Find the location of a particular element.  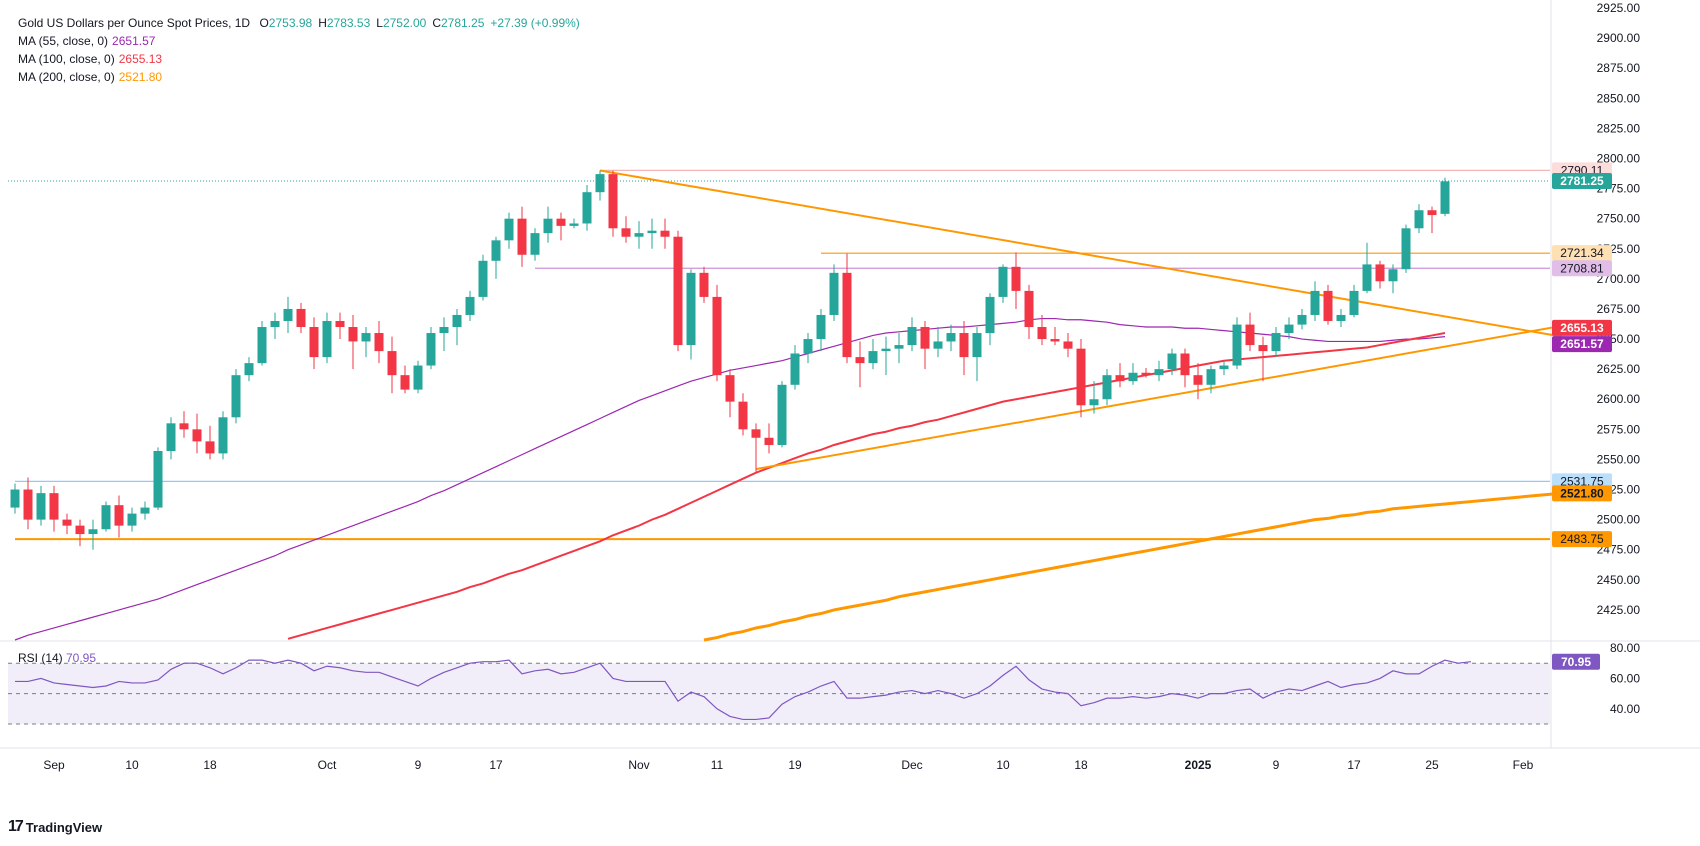

tradingview-logo: 17 TradingView is located at coordinates (55, 827).